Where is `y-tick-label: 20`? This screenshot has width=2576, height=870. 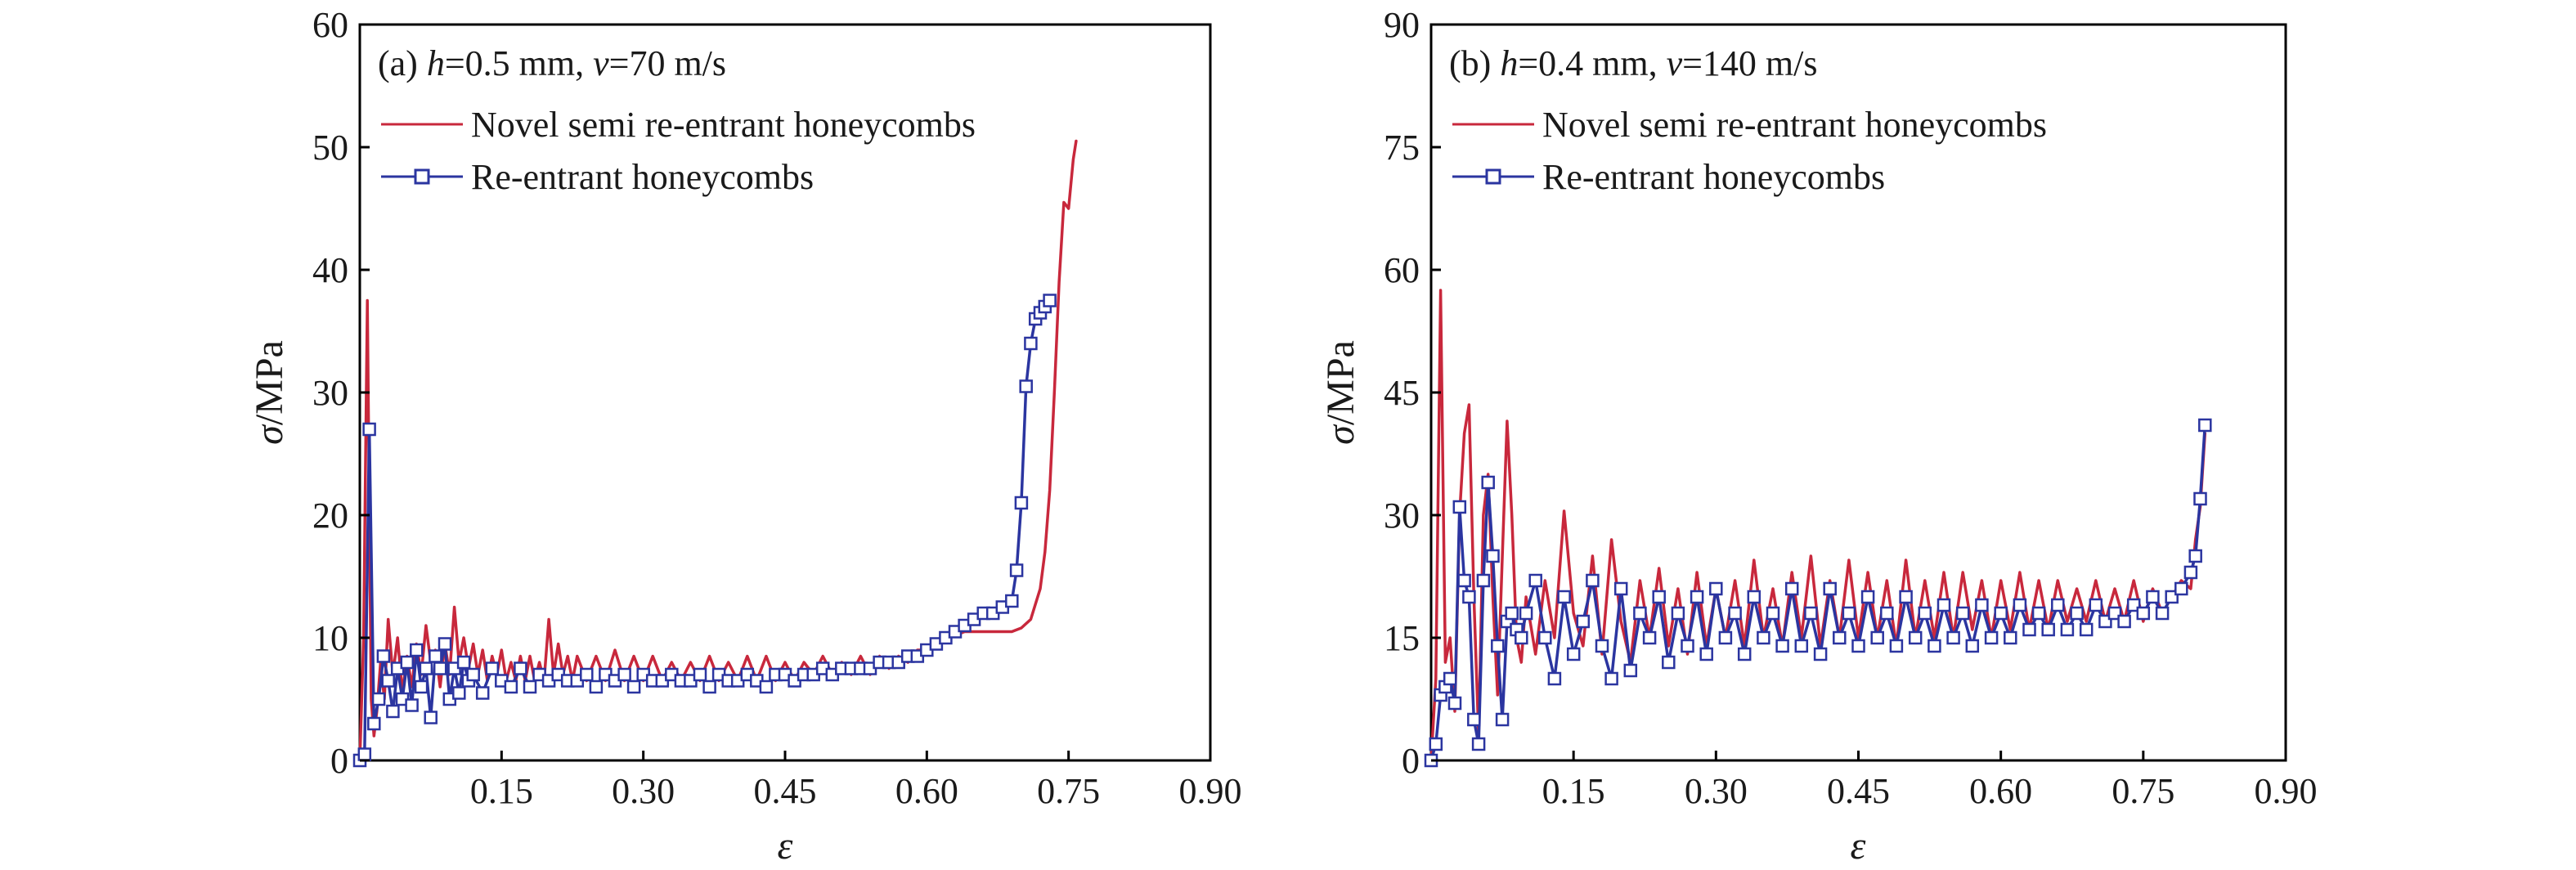 y-tick-label: 20 is located at coordinates (330, 516).